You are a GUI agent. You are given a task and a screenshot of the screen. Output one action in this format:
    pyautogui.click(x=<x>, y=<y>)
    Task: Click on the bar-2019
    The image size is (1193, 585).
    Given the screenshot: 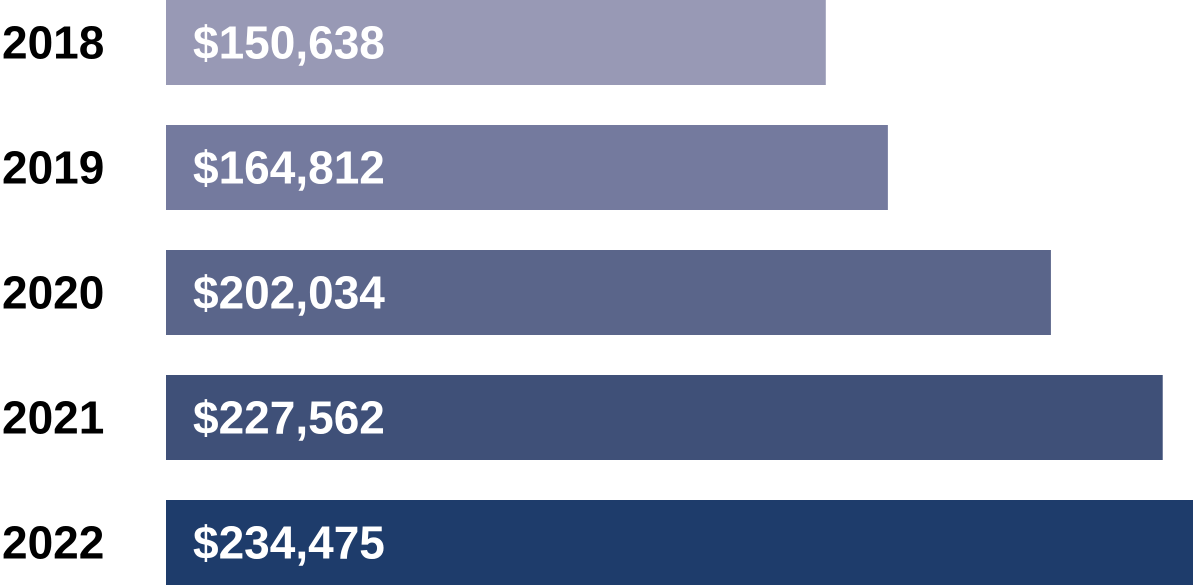 What is the action you would take?
    pyautogui.click(x=527, y=167)
    